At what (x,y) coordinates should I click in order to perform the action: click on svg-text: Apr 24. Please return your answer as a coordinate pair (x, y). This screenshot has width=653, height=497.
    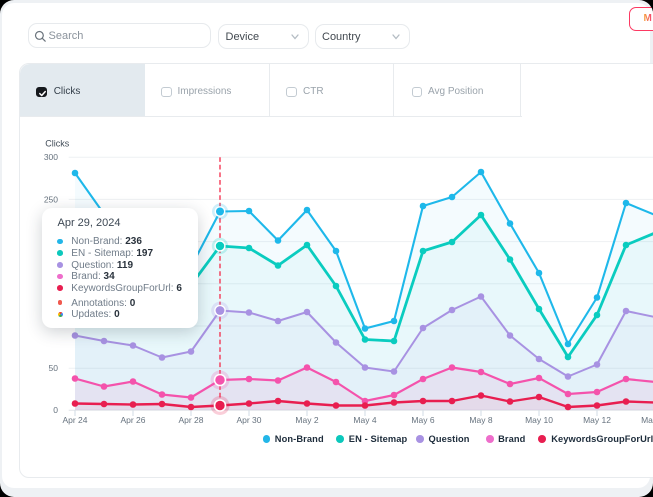
    Looking at the image, I should click on (74, 420).